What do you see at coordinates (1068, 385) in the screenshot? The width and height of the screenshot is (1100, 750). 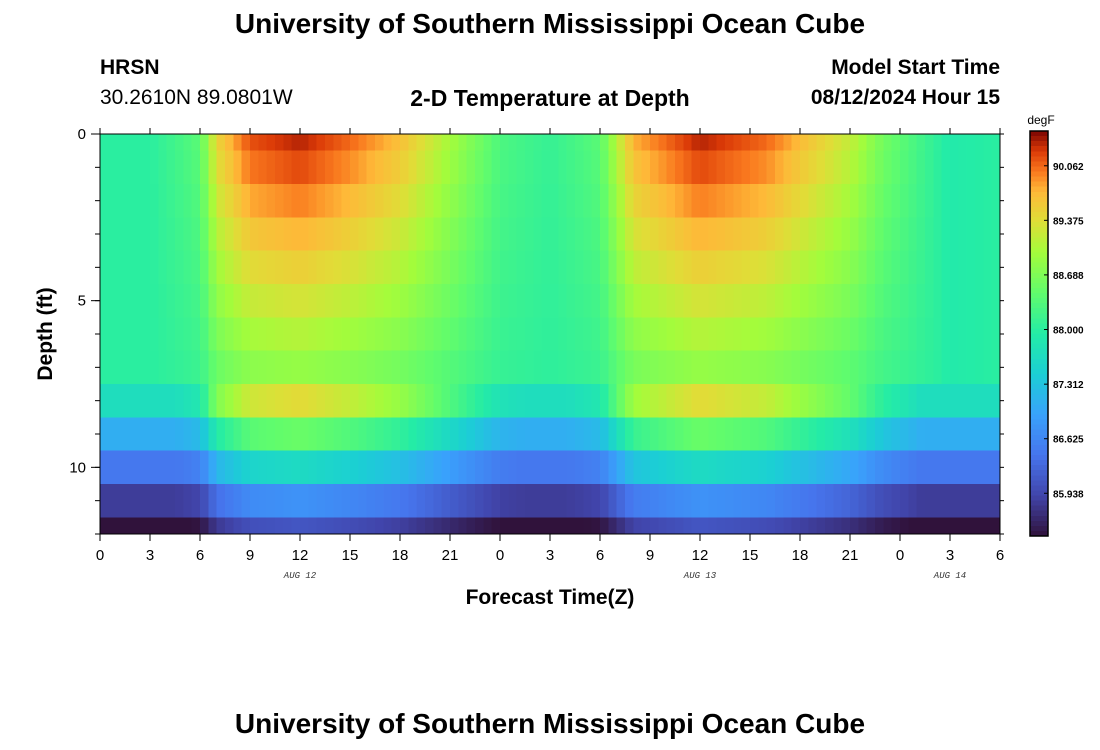 I see `colorbar-tick-label: 87.312` at bounding box center [1068, 385].